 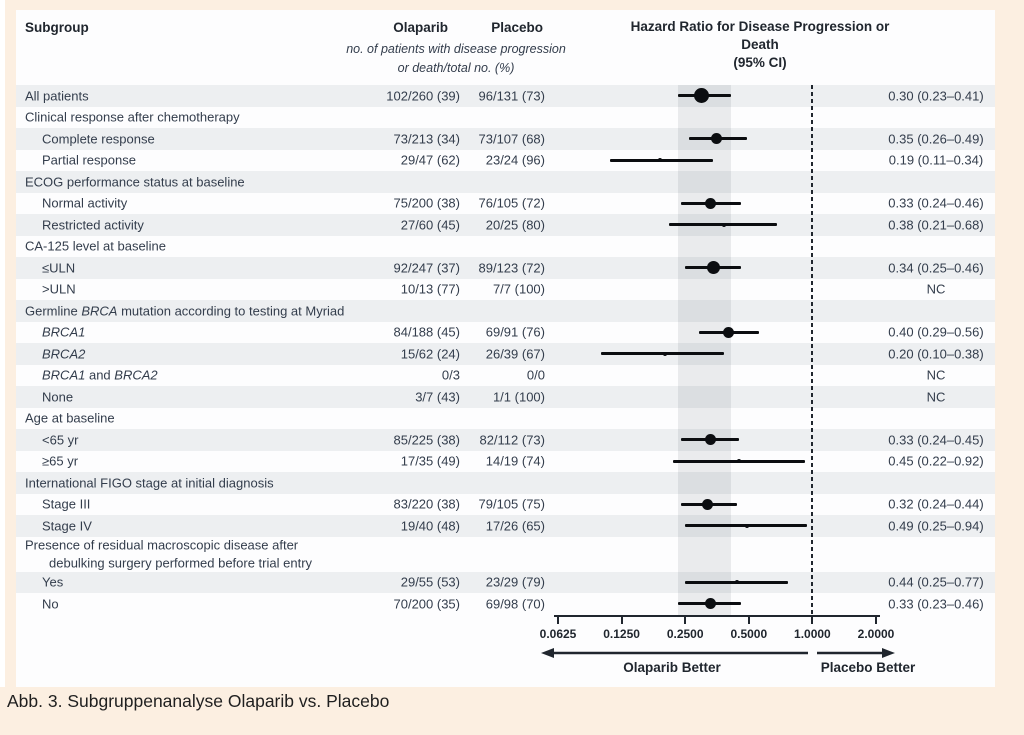 I want to click on olaparib-count-cell: 102/260 (39), so click(x=423, y=96).